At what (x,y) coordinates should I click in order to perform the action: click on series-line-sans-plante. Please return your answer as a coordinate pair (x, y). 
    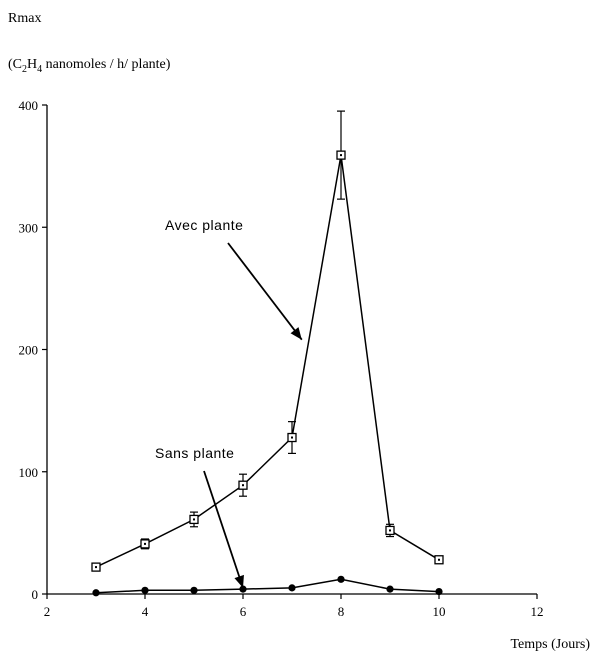
    Looking at the image, I should click on (267, 586).